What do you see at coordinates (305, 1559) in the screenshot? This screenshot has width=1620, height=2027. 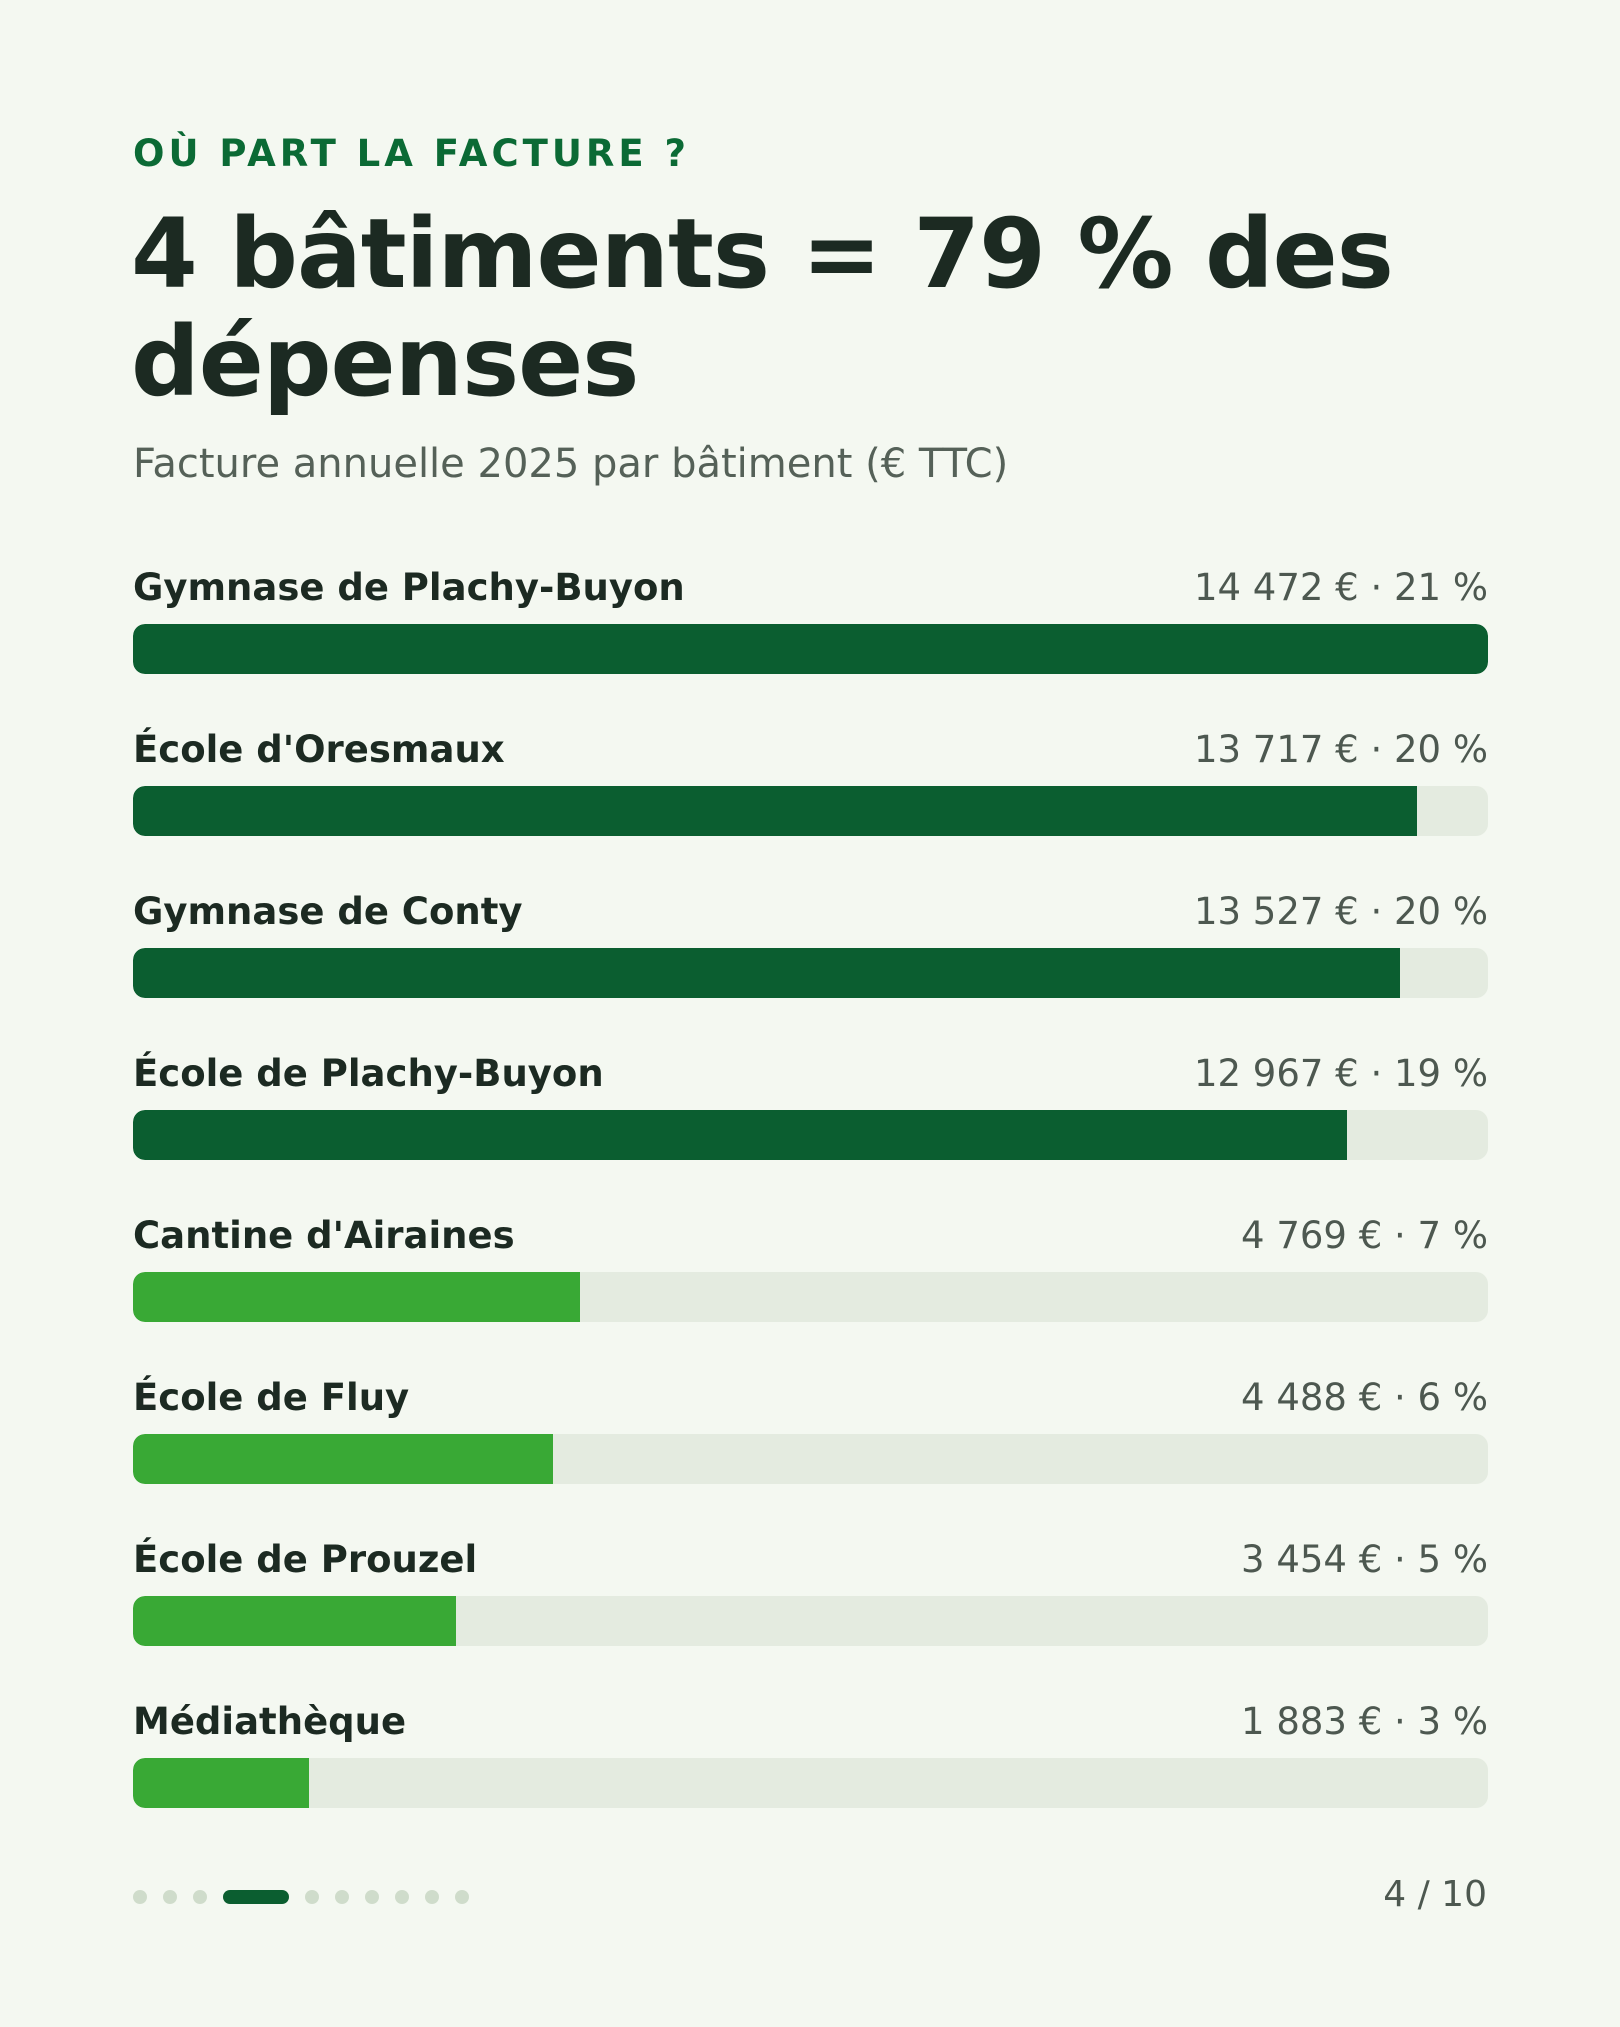 I see `bar-category-label: École de Prouzel` at bounding box center [305, 1559].